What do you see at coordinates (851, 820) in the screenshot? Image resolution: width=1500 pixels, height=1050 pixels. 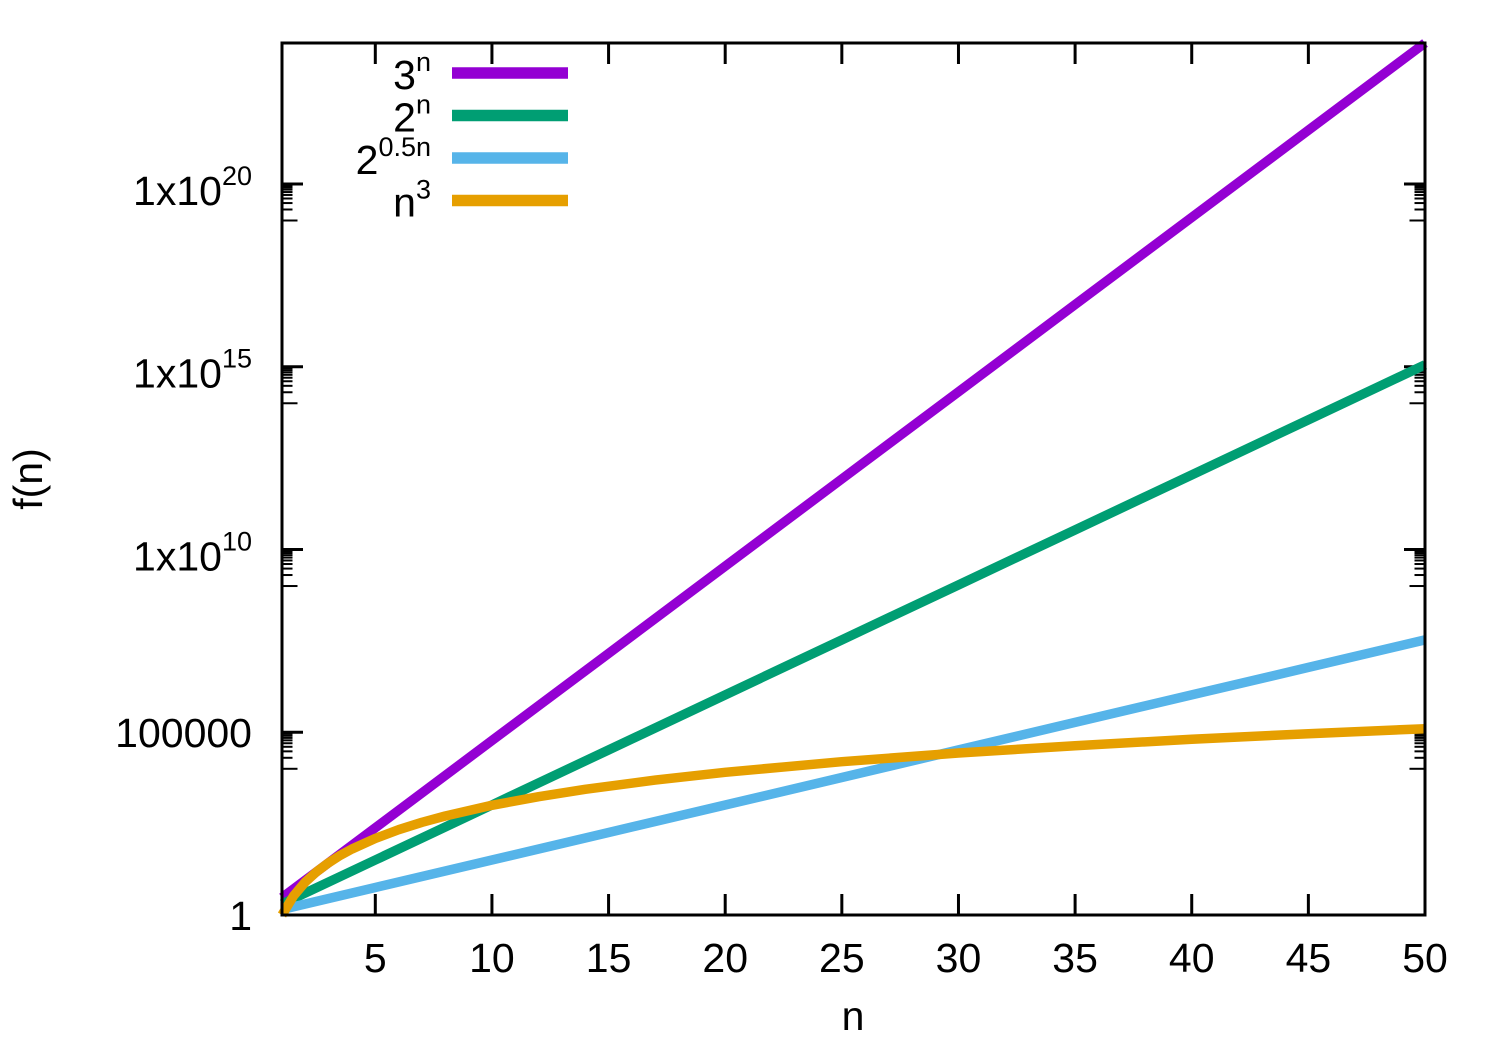 I see `series-line-n^3` at bounding box center [851, 820].